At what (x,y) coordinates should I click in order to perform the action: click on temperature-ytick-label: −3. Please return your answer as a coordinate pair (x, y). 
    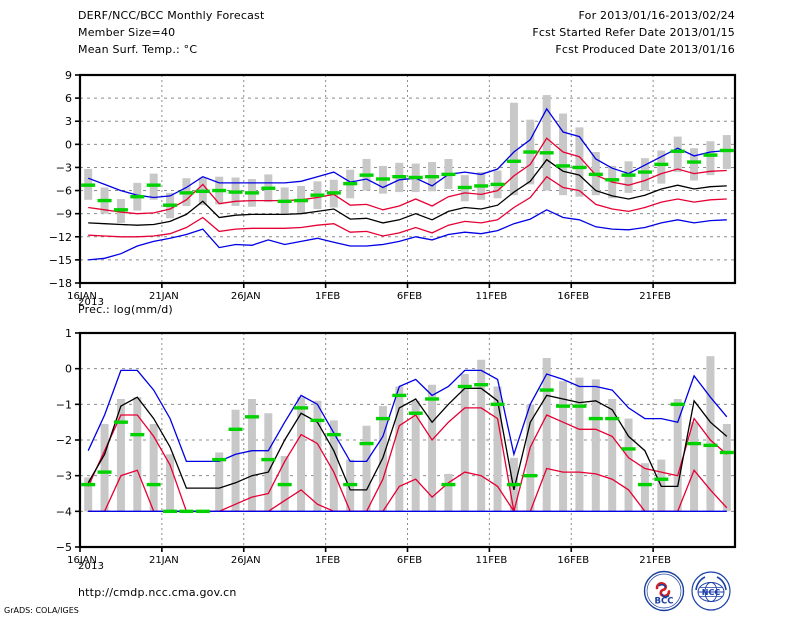
    Looking at the image, I should click on (64, 167).